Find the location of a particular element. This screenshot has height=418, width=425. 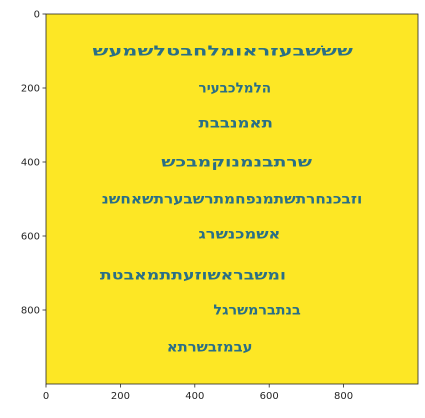

inscription-line: וזבכנחרתשתמנפחמתרשבערתשאחשנ is located at coordinates (232, 200).